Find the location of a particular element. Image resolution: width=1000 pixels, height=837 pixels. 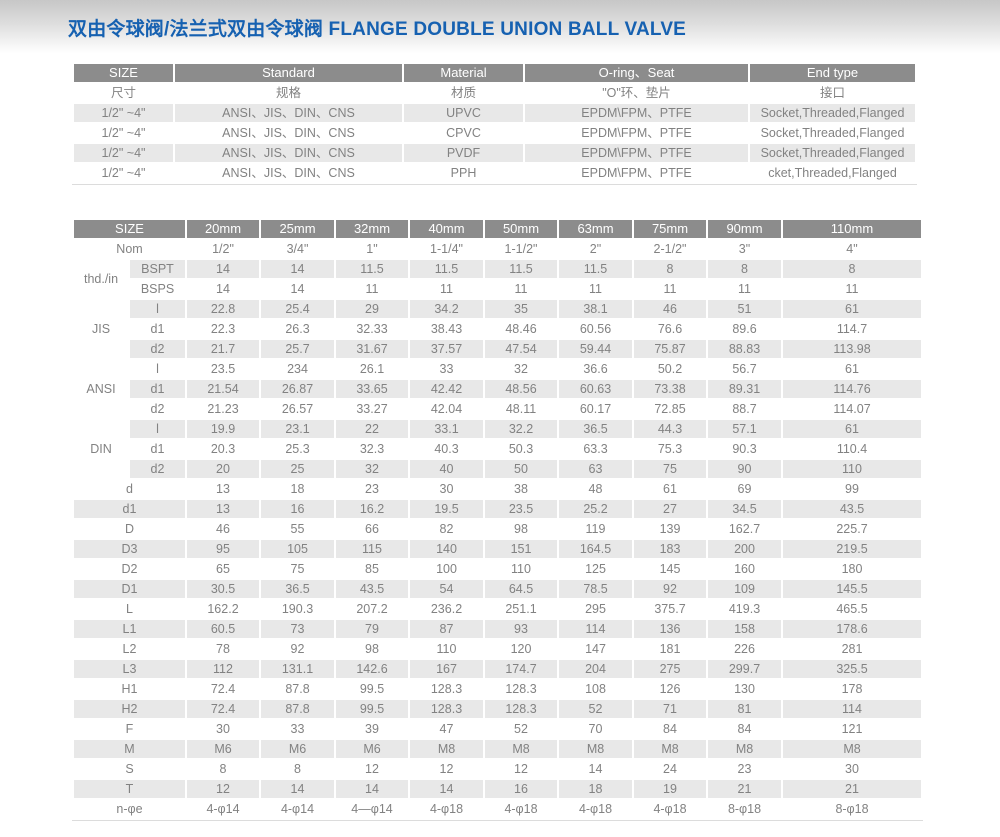

data-cell: 63 is located at coordinates (595, 469).